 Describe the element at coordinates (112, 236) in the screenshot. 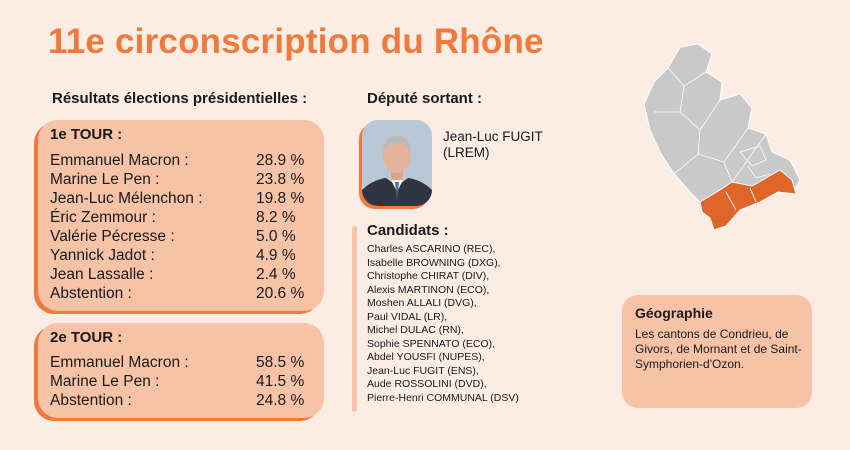

I see `candidate-name: Valérie Pécresse :` at that location.